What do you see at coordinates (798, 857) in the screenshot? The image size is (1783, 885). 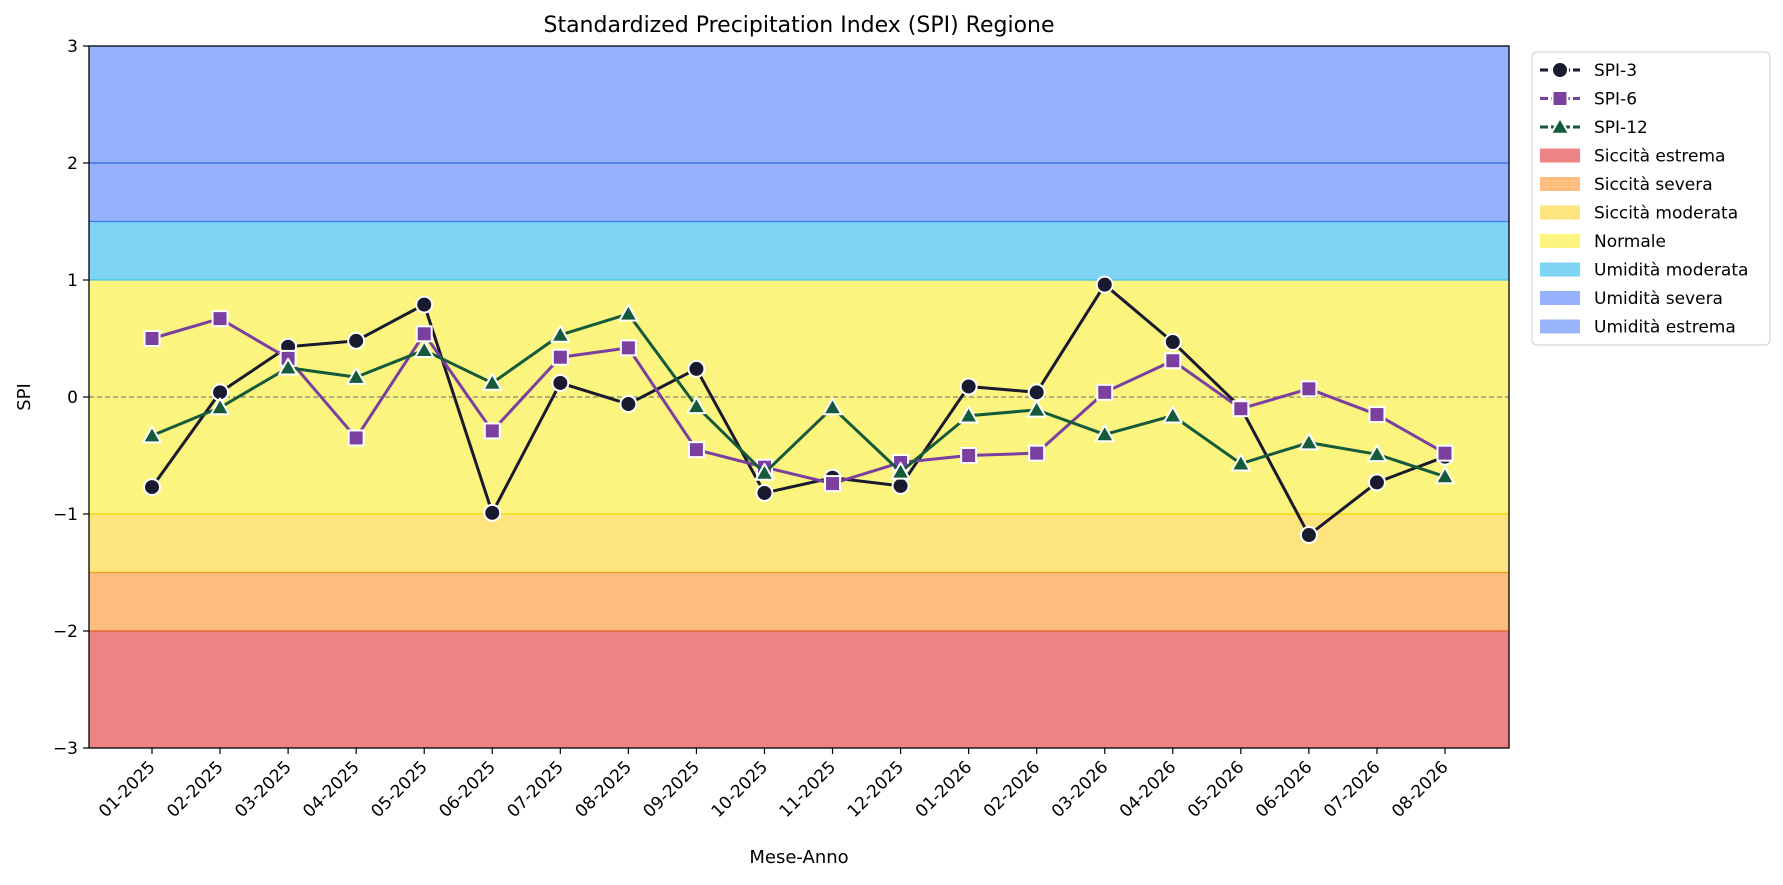 I see `x-axis-label: Mese-Anno` at bounding box center [798, 857].